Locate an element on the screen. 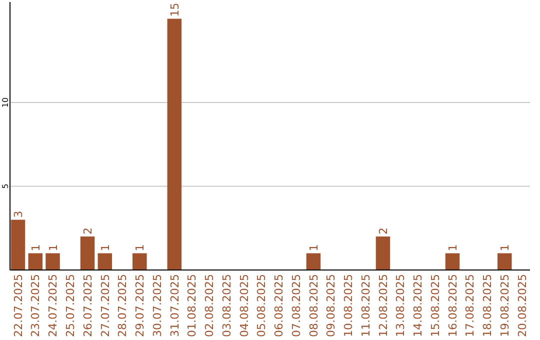  x-tick-label: 16.08.2025 is located at coordinates (453, 305).